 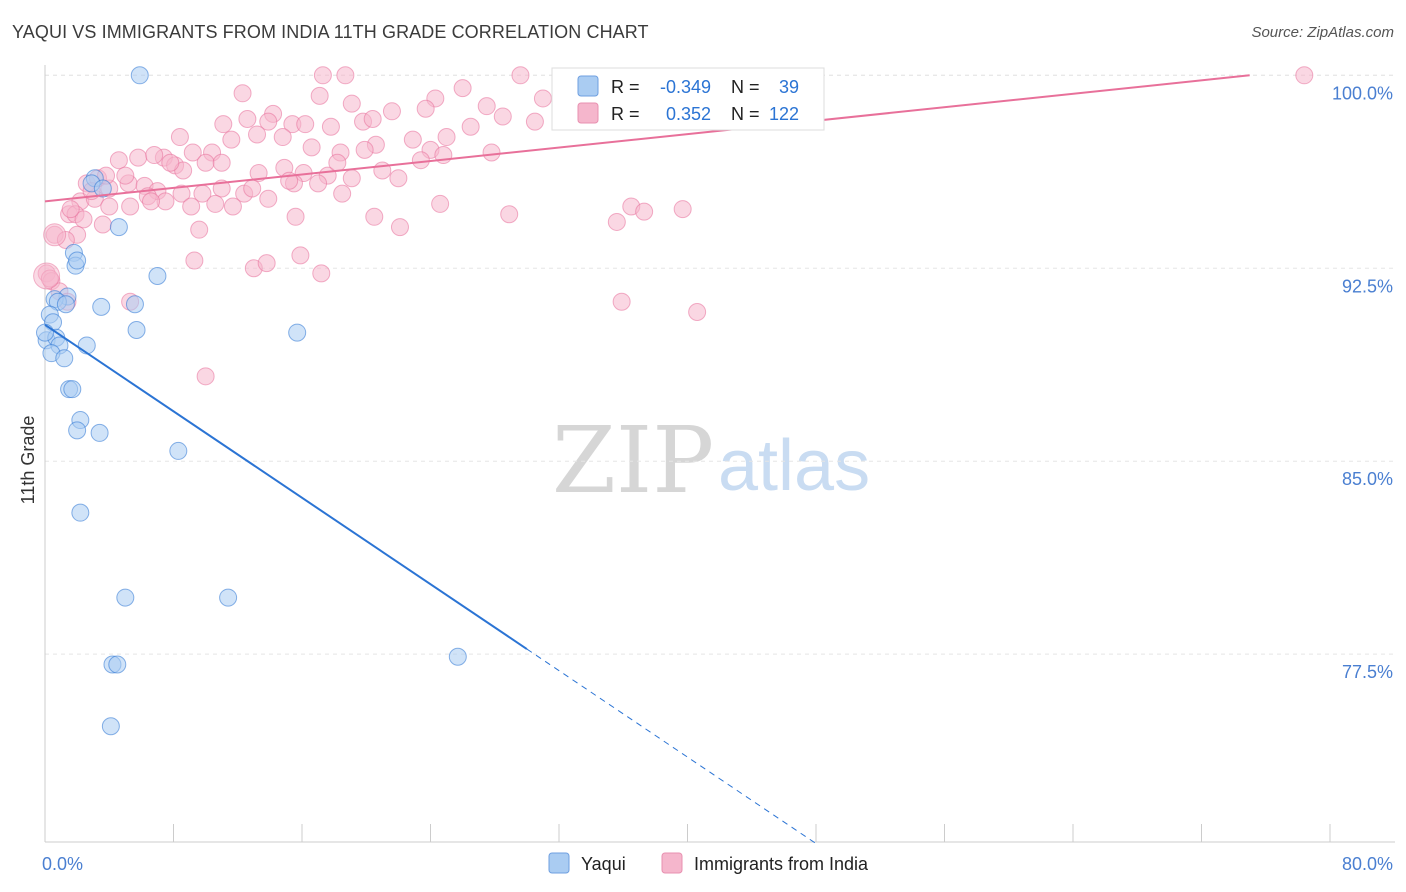 I want to click on legend-india-label: Immigrants from India, so click(x=781, y=864).